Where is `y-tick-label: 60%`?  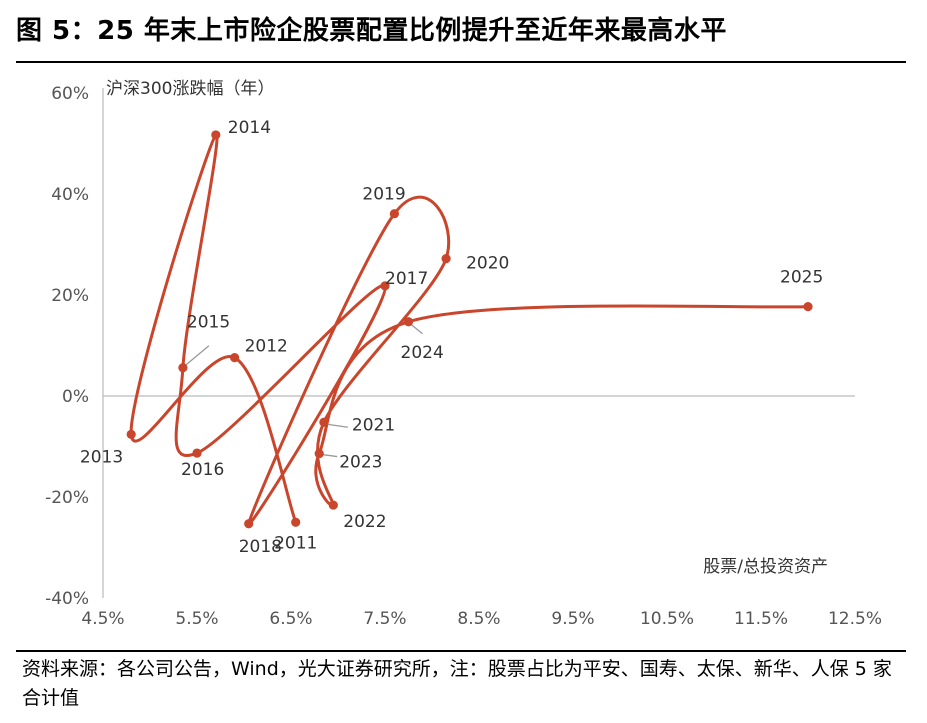 y-tick-label: 60% is located at coordinates (70, 94).